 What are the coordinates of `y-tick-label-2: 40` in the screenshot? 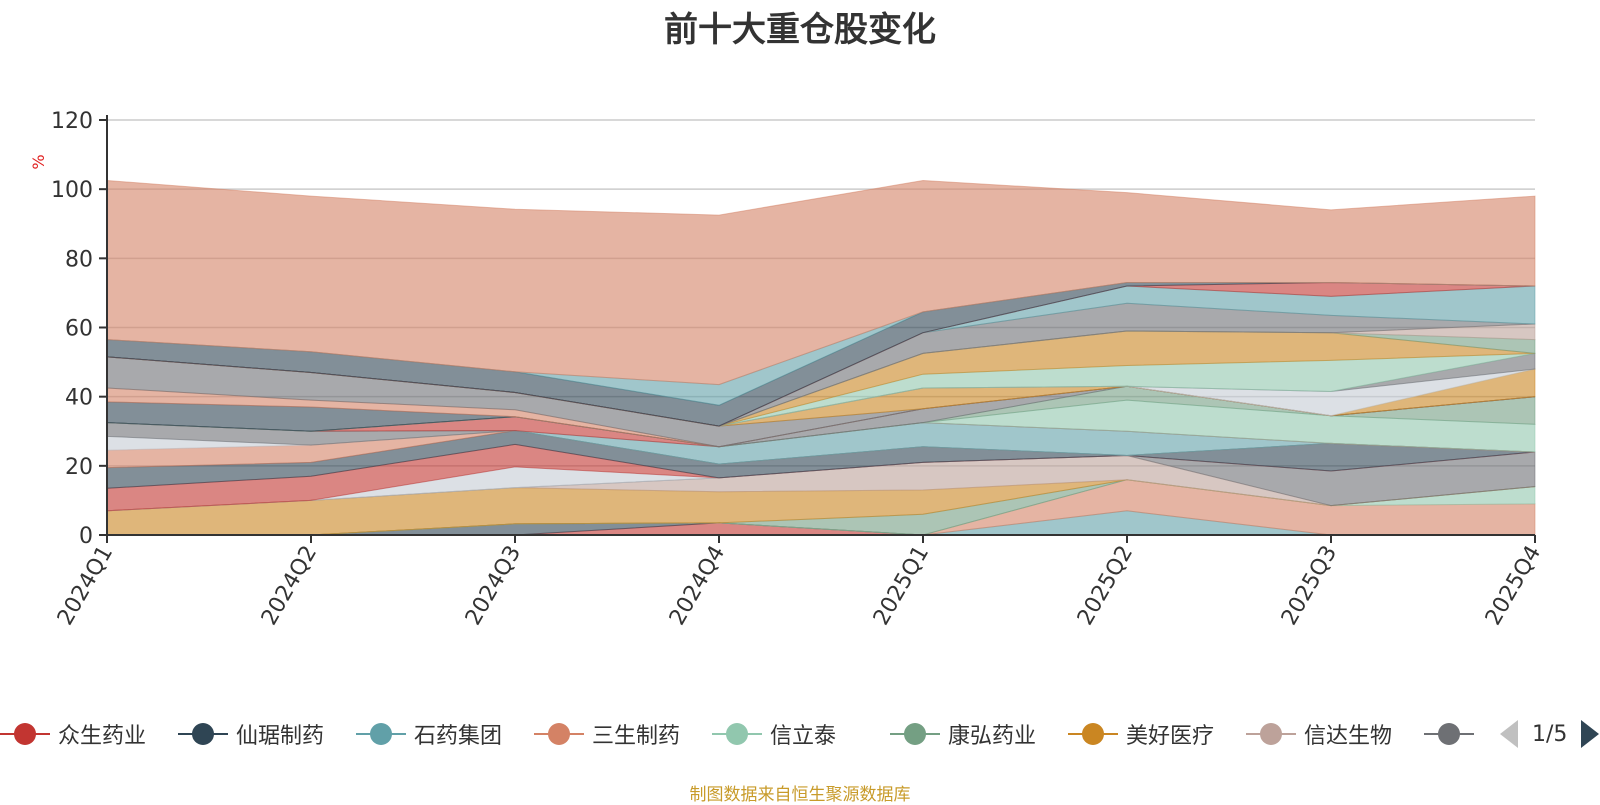 It's located at (79, 398).